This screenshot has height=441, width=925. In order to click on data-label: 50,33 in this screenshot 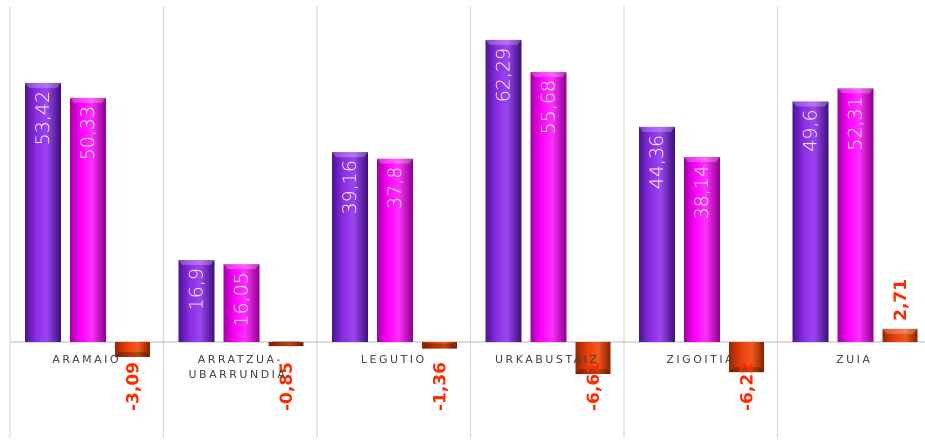, I will do `click(88, 133)`.